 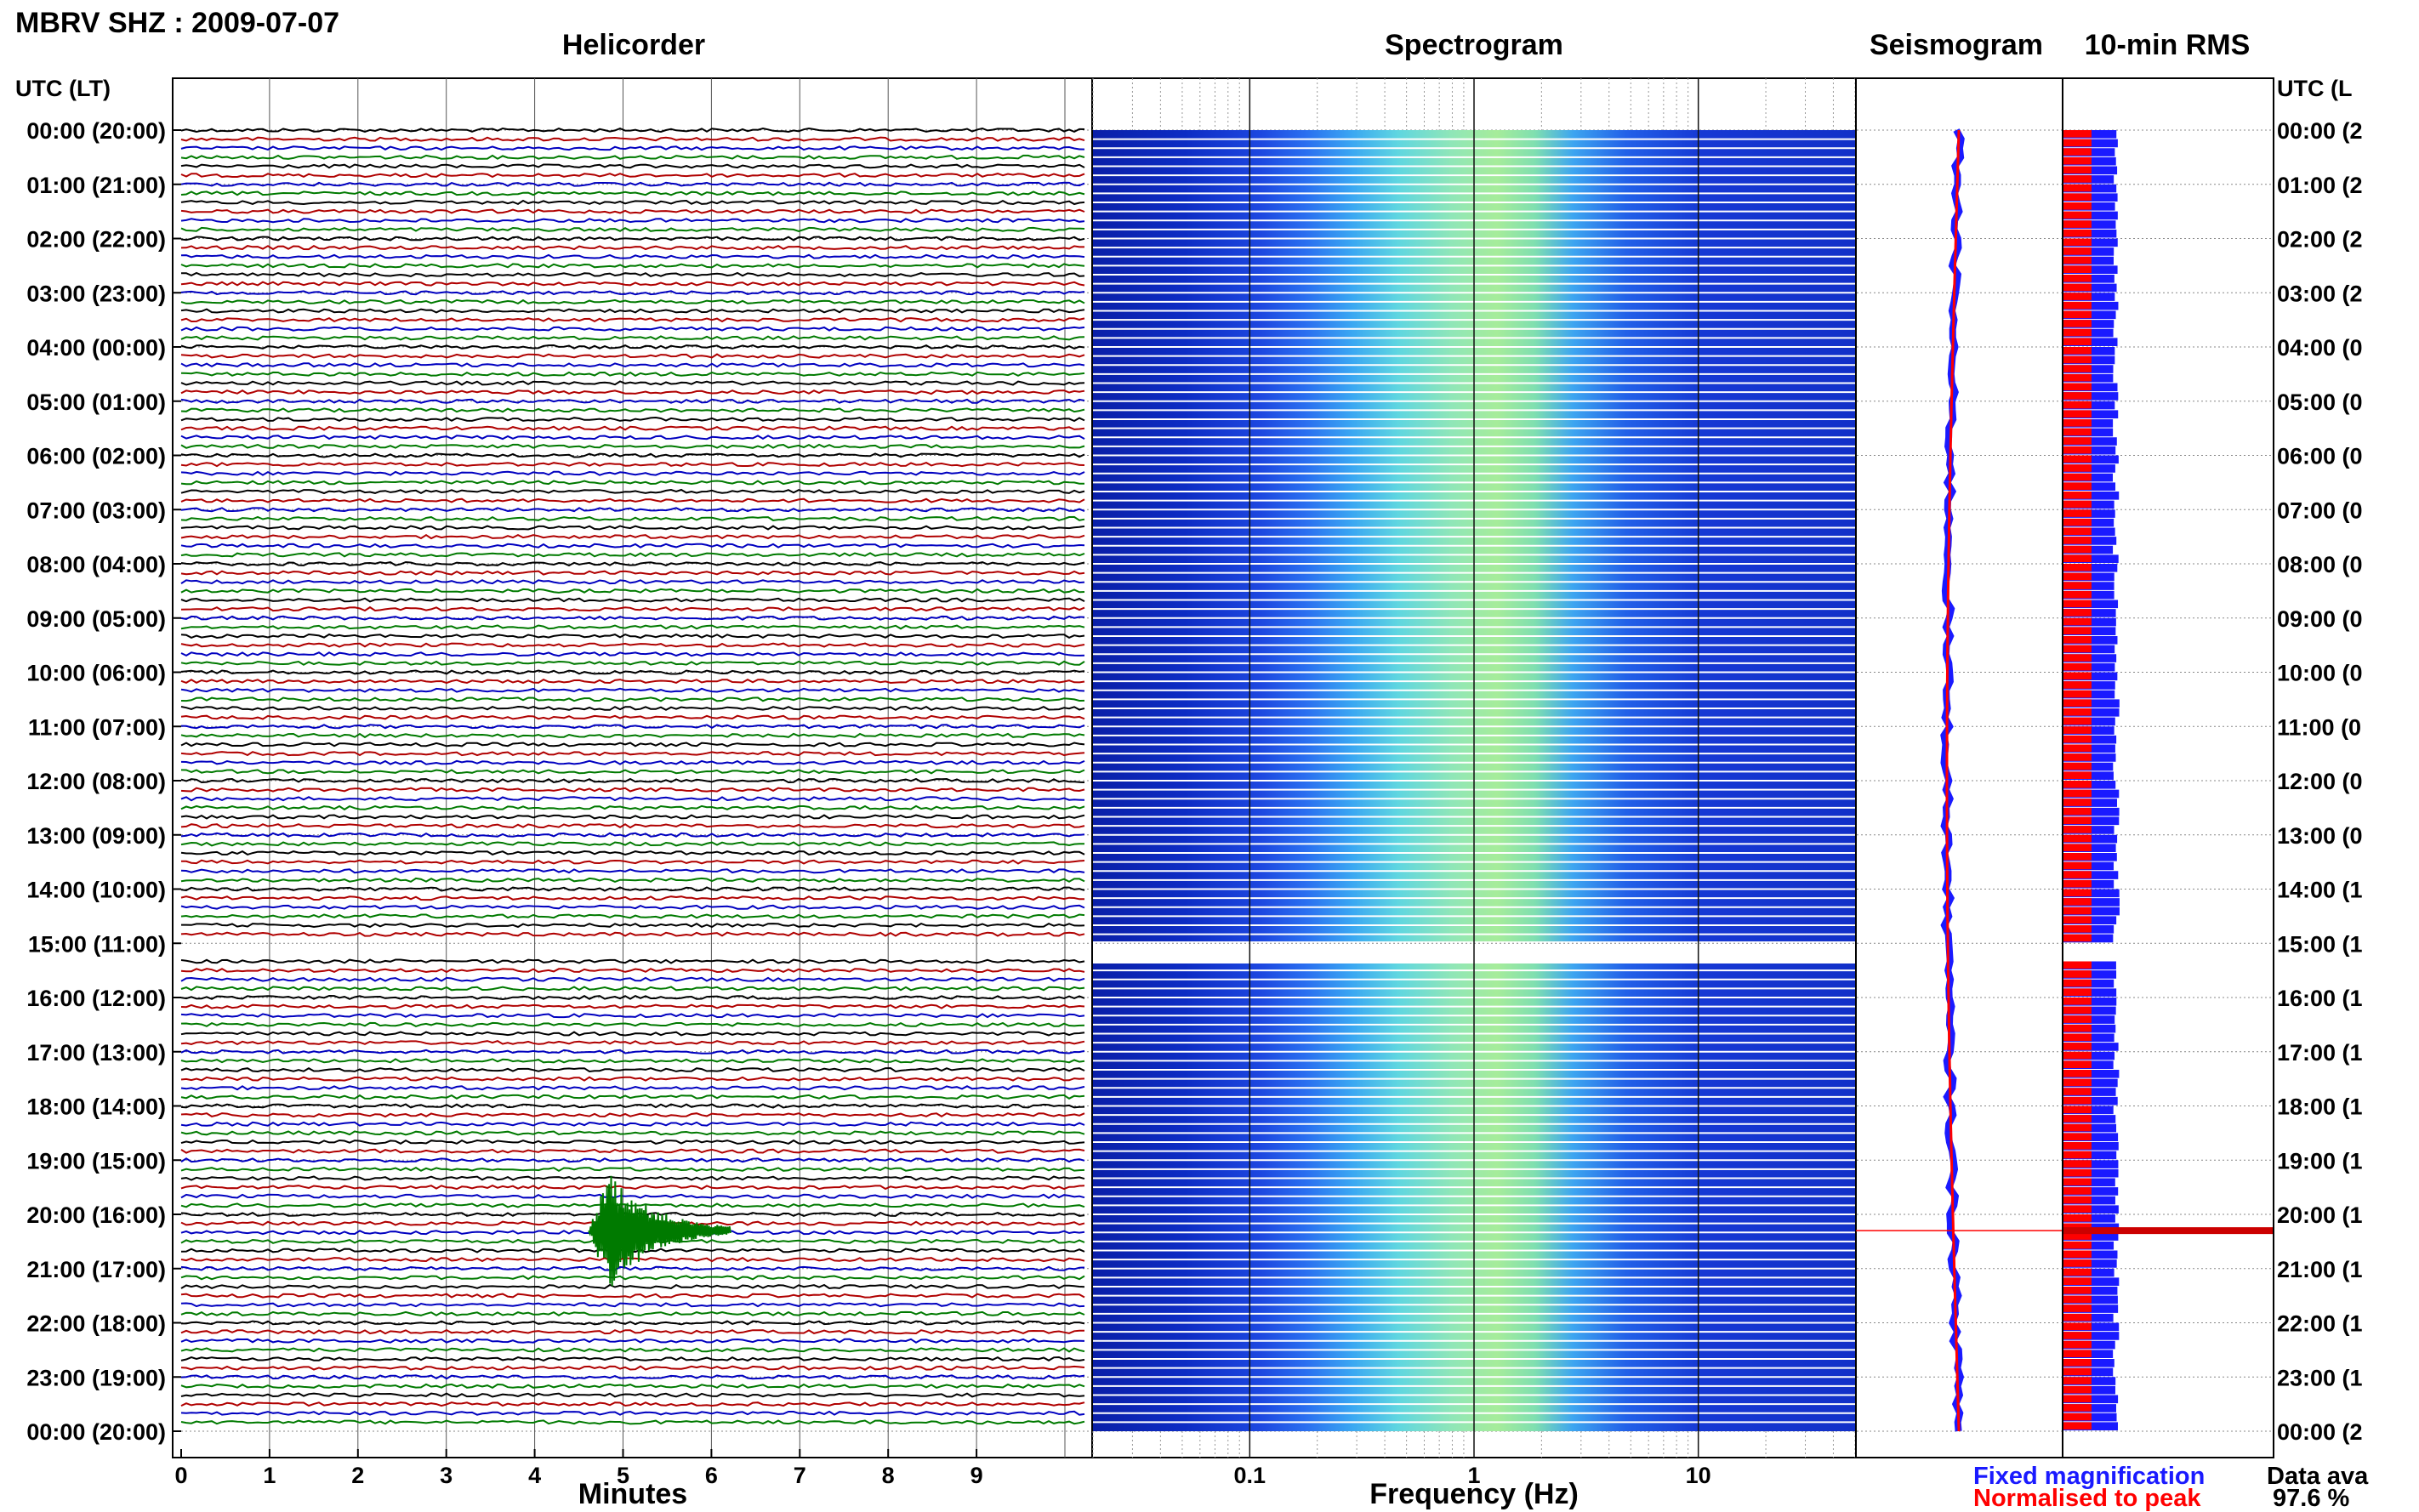 What do you see at coordinates (659, 1231) in the screenshot?
I see `helicorder-event` at bounding box center [659, 1231].